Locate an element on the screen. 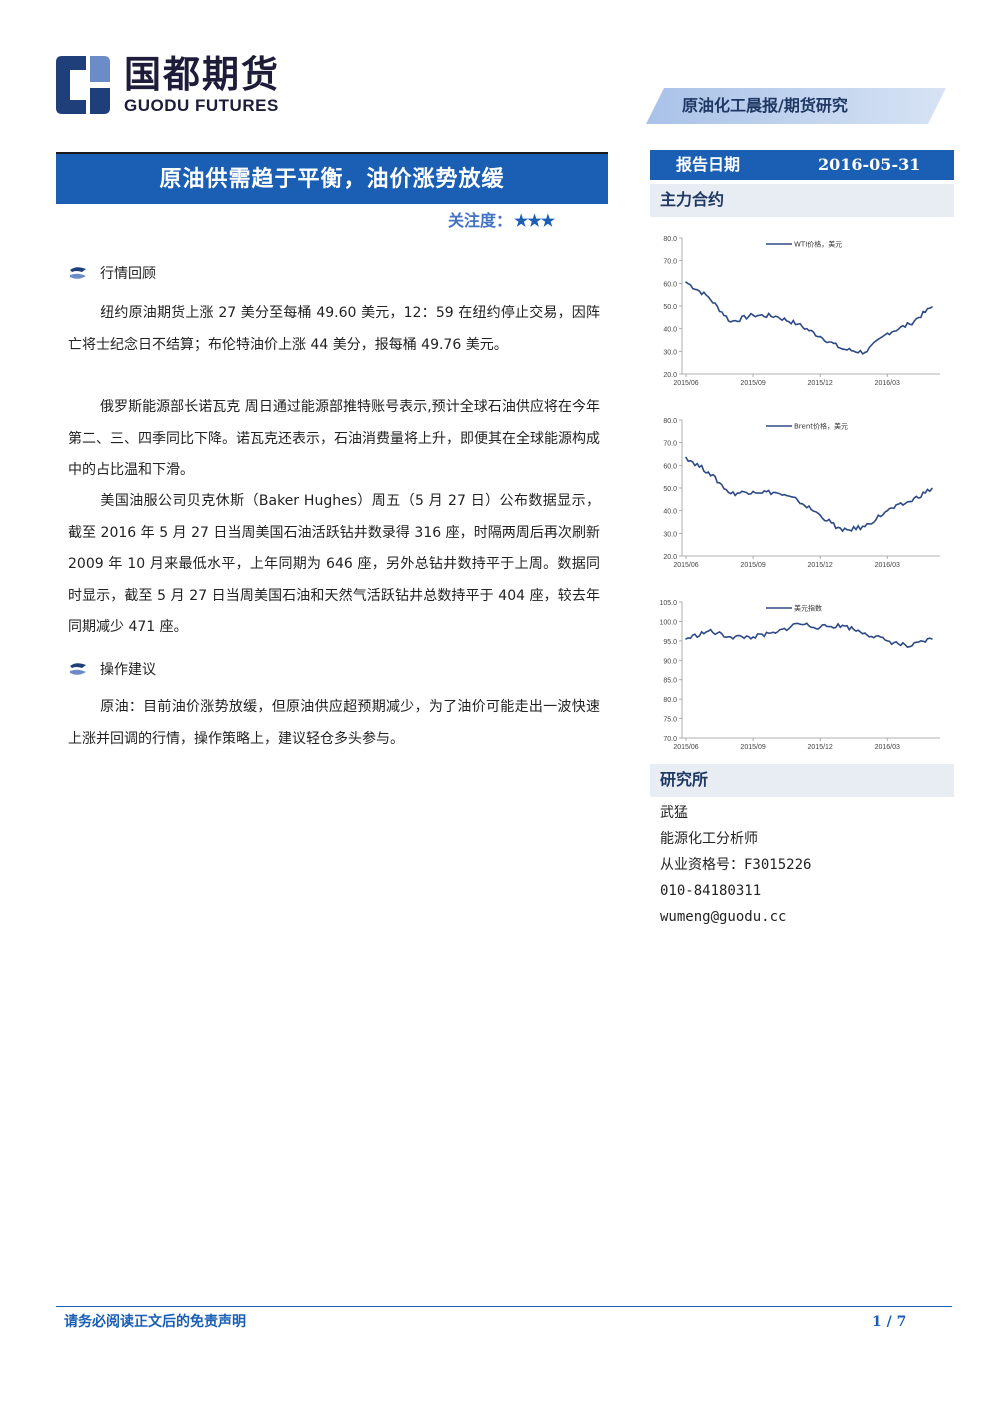  footer-divider is located at coordinates (504, 1306).